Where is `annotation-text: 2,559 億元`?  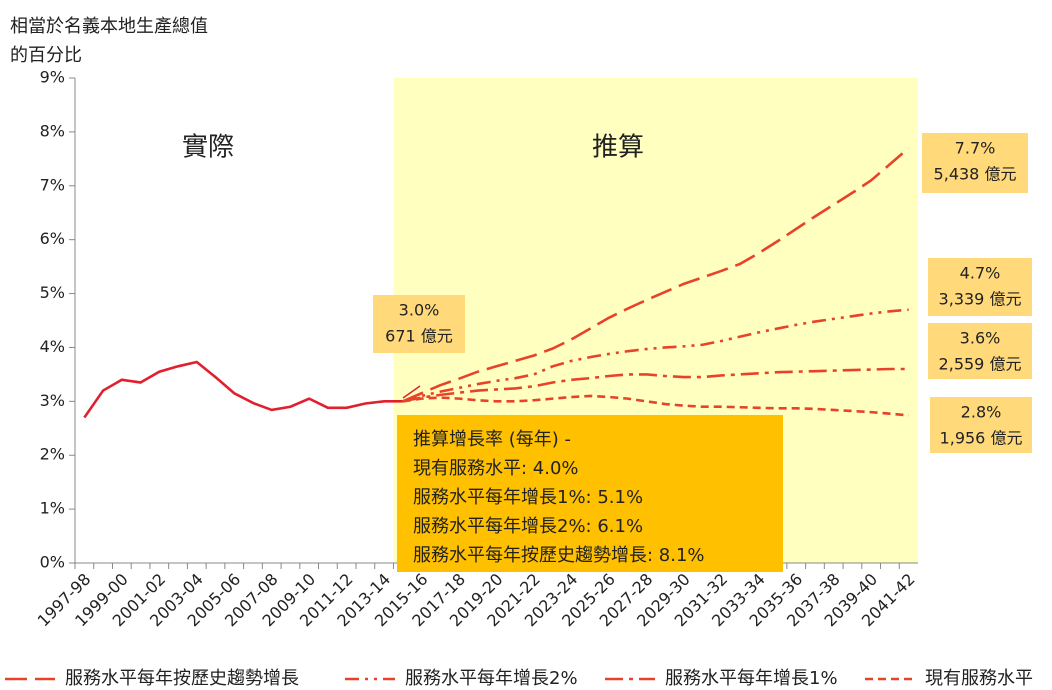
annotation-text: 2,559 億元 is located at coordinates (980, 364).